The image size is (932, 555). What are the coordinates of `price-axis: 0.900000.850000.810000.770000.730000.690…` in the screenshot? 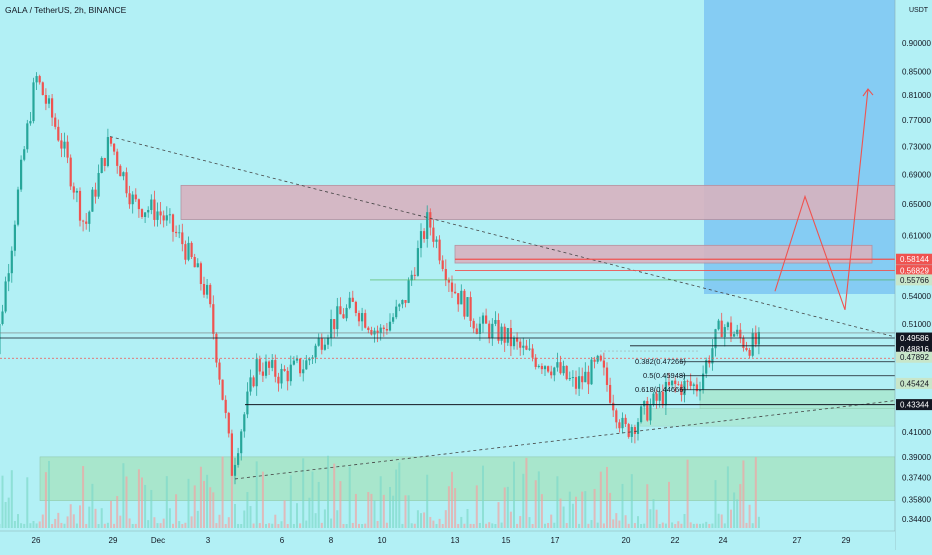 It's located at (913, 275).